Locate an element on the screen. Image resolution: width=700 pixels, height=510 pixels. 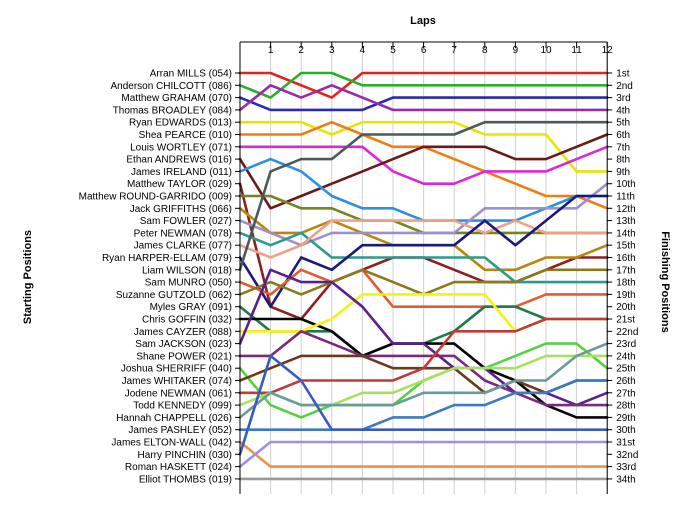
right-axis-title: Finishing Positions is located at coordinates (665, 281).